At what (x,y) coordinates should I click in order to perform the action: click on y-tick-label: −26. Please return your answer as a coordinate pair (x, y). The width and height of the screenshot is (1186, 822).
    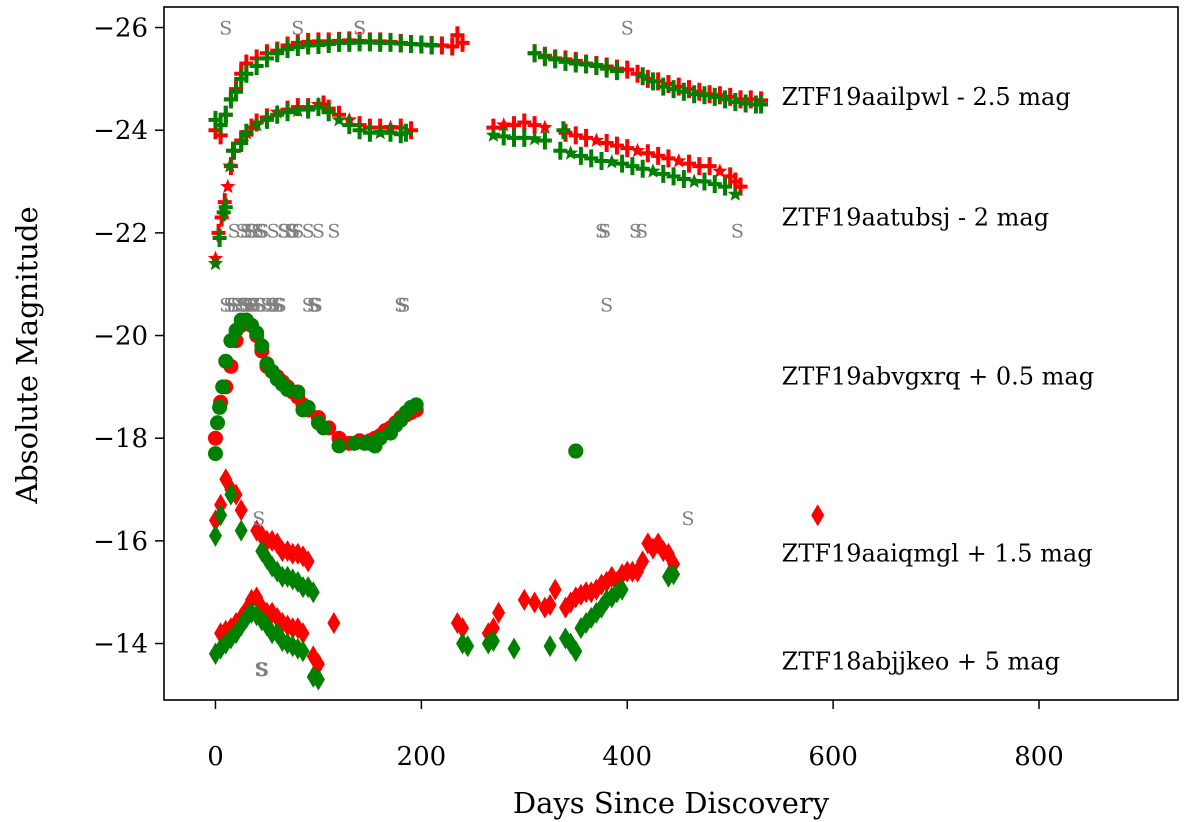
    Looking at the image, I should click on (120, 29).